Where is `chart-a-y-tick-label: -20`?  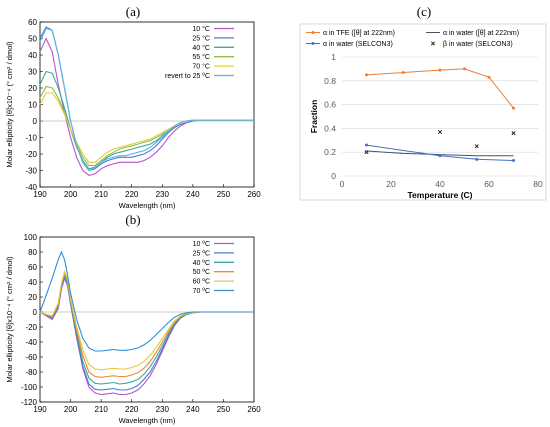
chart-a-y-tick-label: -20 is located at coordinates (31, 154).